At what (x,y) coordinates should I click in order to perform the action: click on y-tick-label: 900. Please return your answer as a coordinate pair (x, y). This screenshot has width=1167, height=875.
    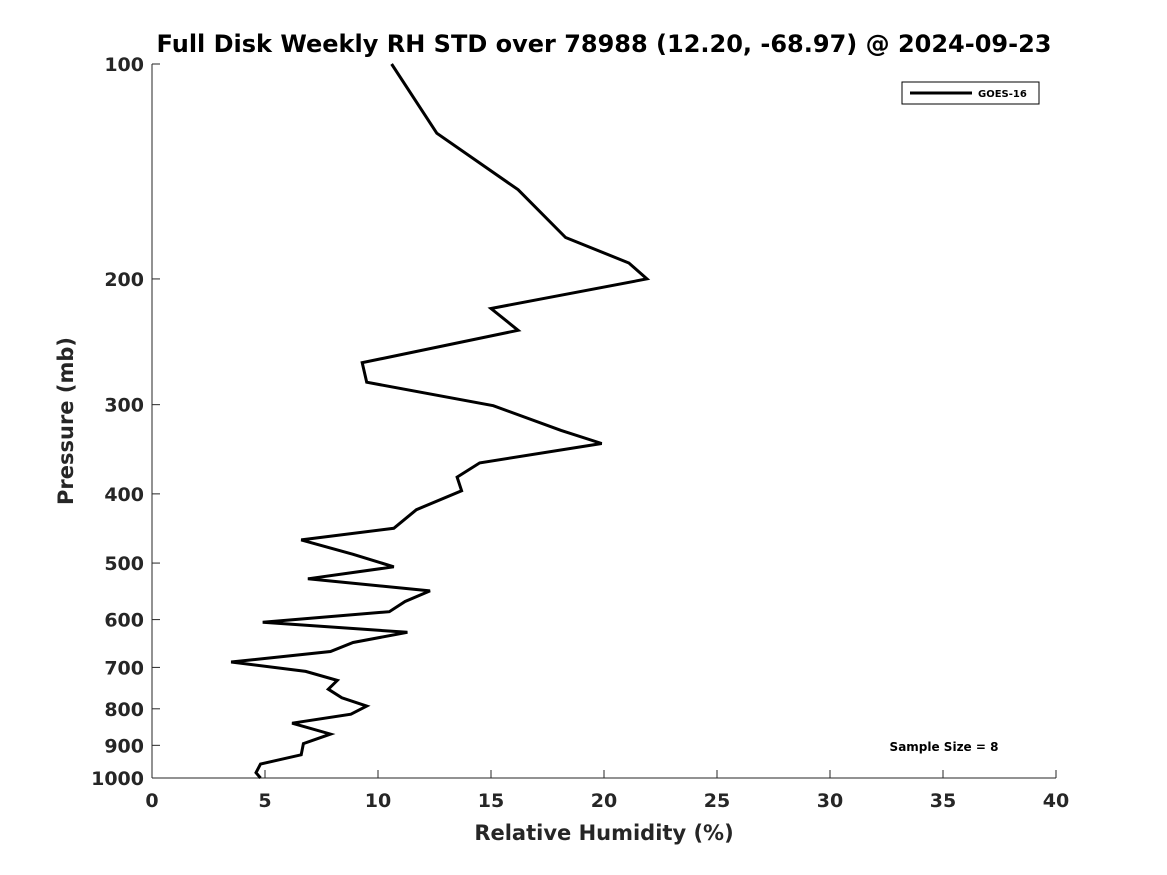
    Looking at the image, I should click on (124, 746).